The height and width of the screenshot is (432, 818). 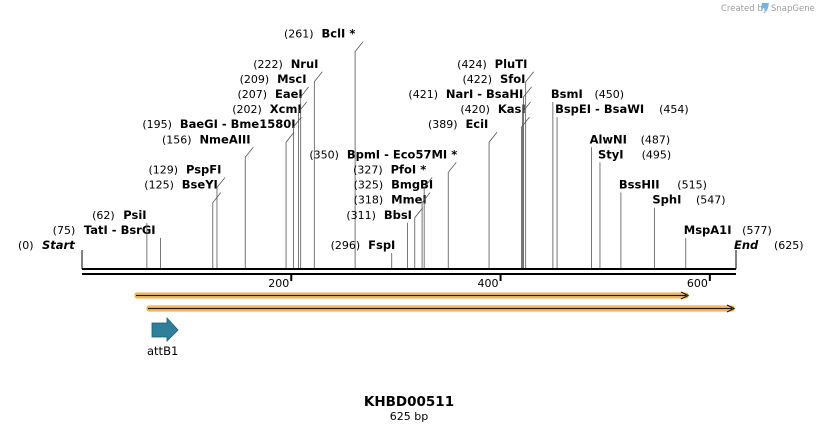 I want to click on site-name: BbsI, so click(x=398, y=215).